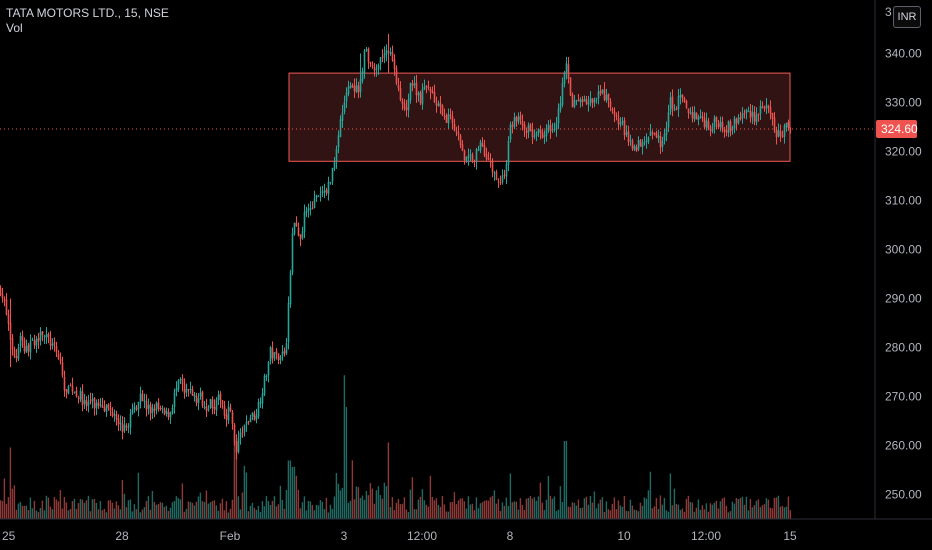 Image resolution: width=932 pixels, height=550 pixels. I want to click on symbol-title: TATA MOTORS LTD., 15, NSE, so click(87, 13).